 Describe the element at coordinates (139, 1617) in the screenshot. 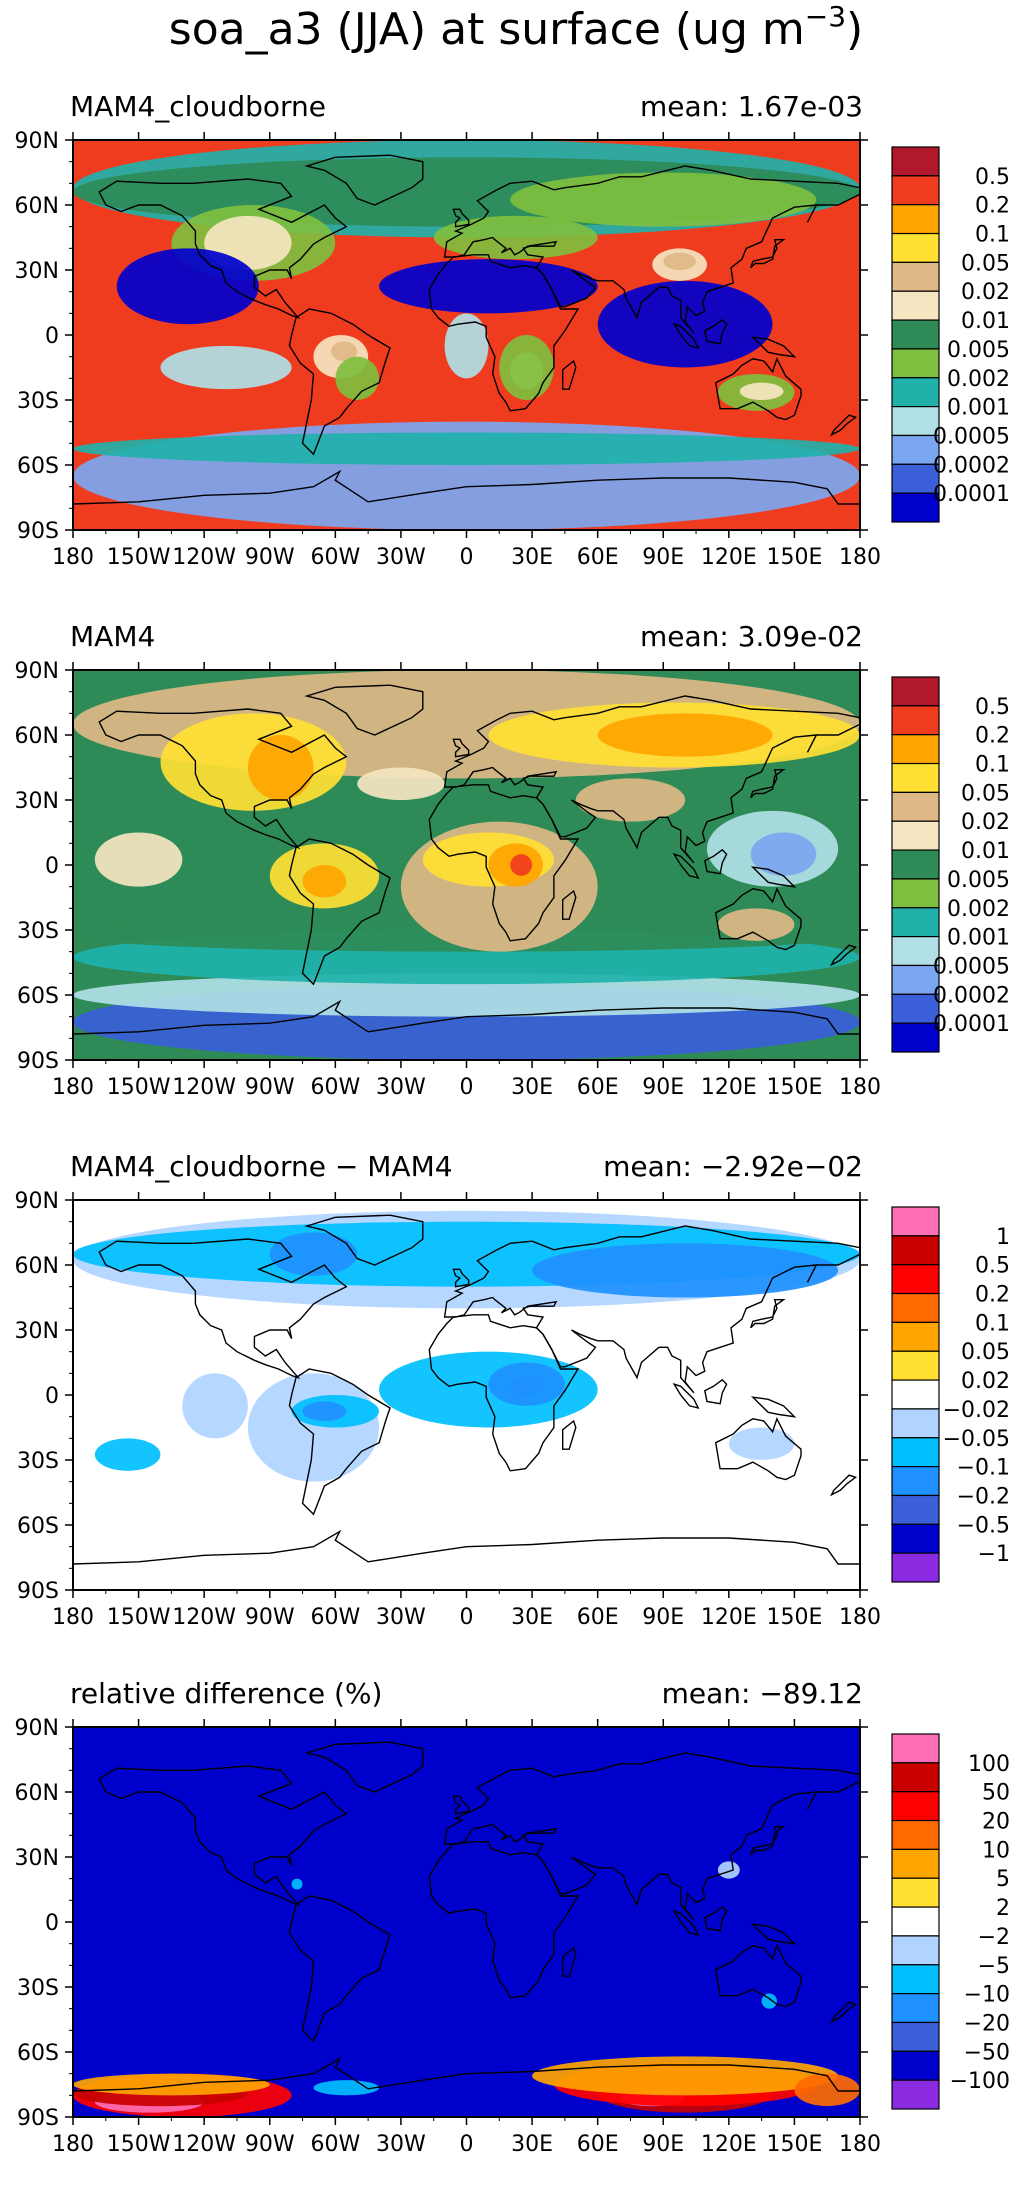

I see `x-tick-label: 150W` at that location.